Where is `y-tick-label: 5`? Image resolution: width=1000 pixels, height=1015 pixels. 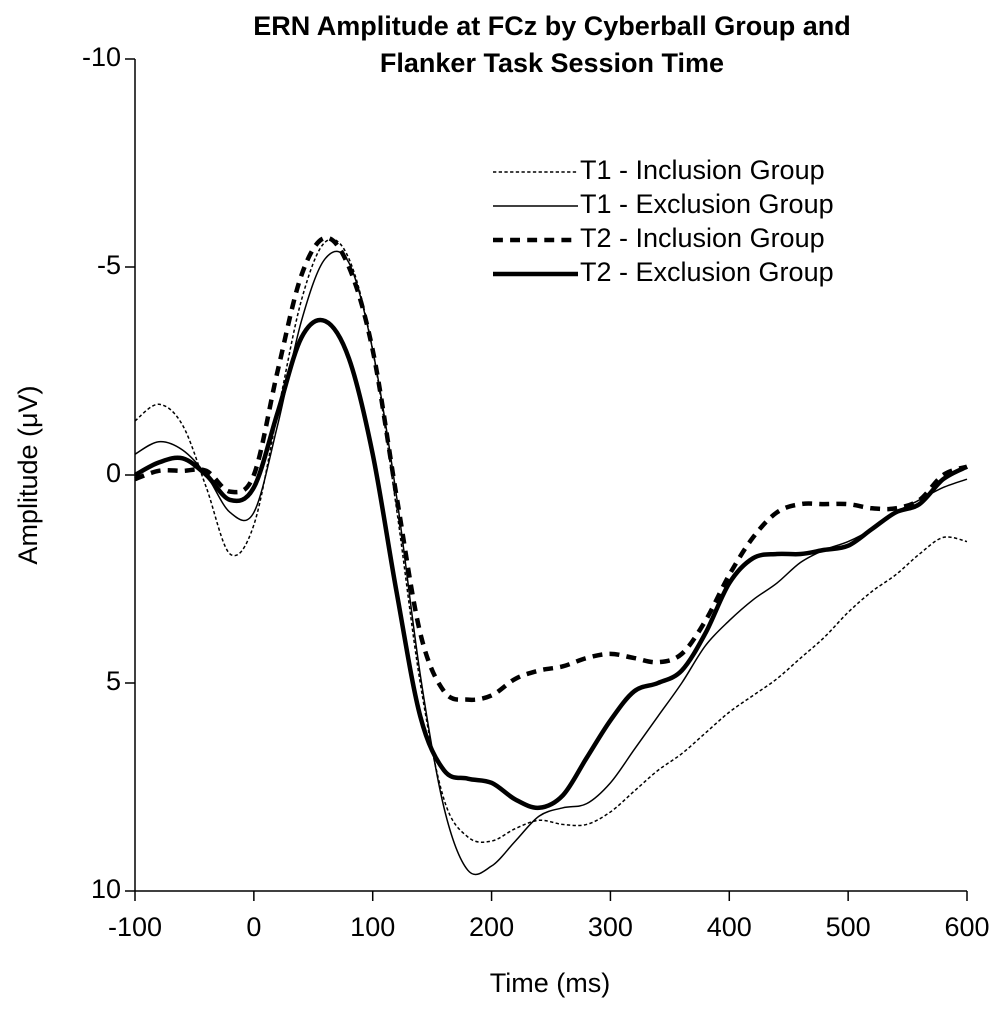 y-tick-label: 5 is located at coordinates (113, 681).